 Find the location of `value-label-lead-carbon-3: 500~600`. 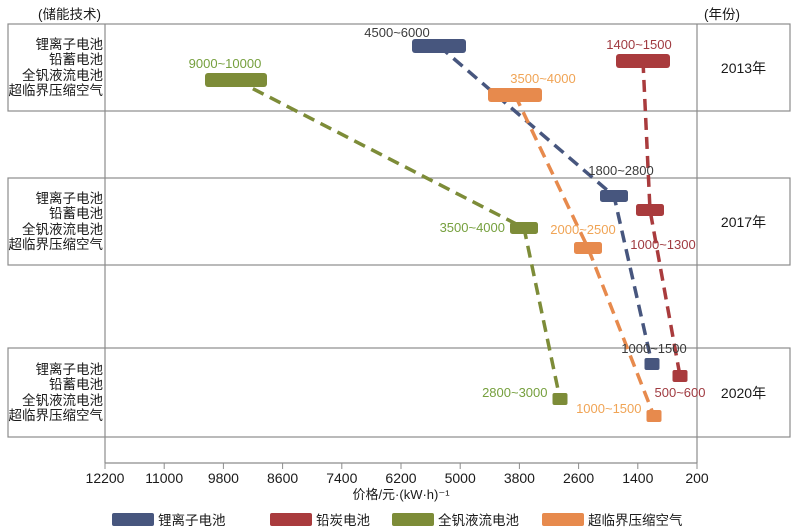

value-label-lead-carbon-3: 500~600 is located at coordinates (680, 392).